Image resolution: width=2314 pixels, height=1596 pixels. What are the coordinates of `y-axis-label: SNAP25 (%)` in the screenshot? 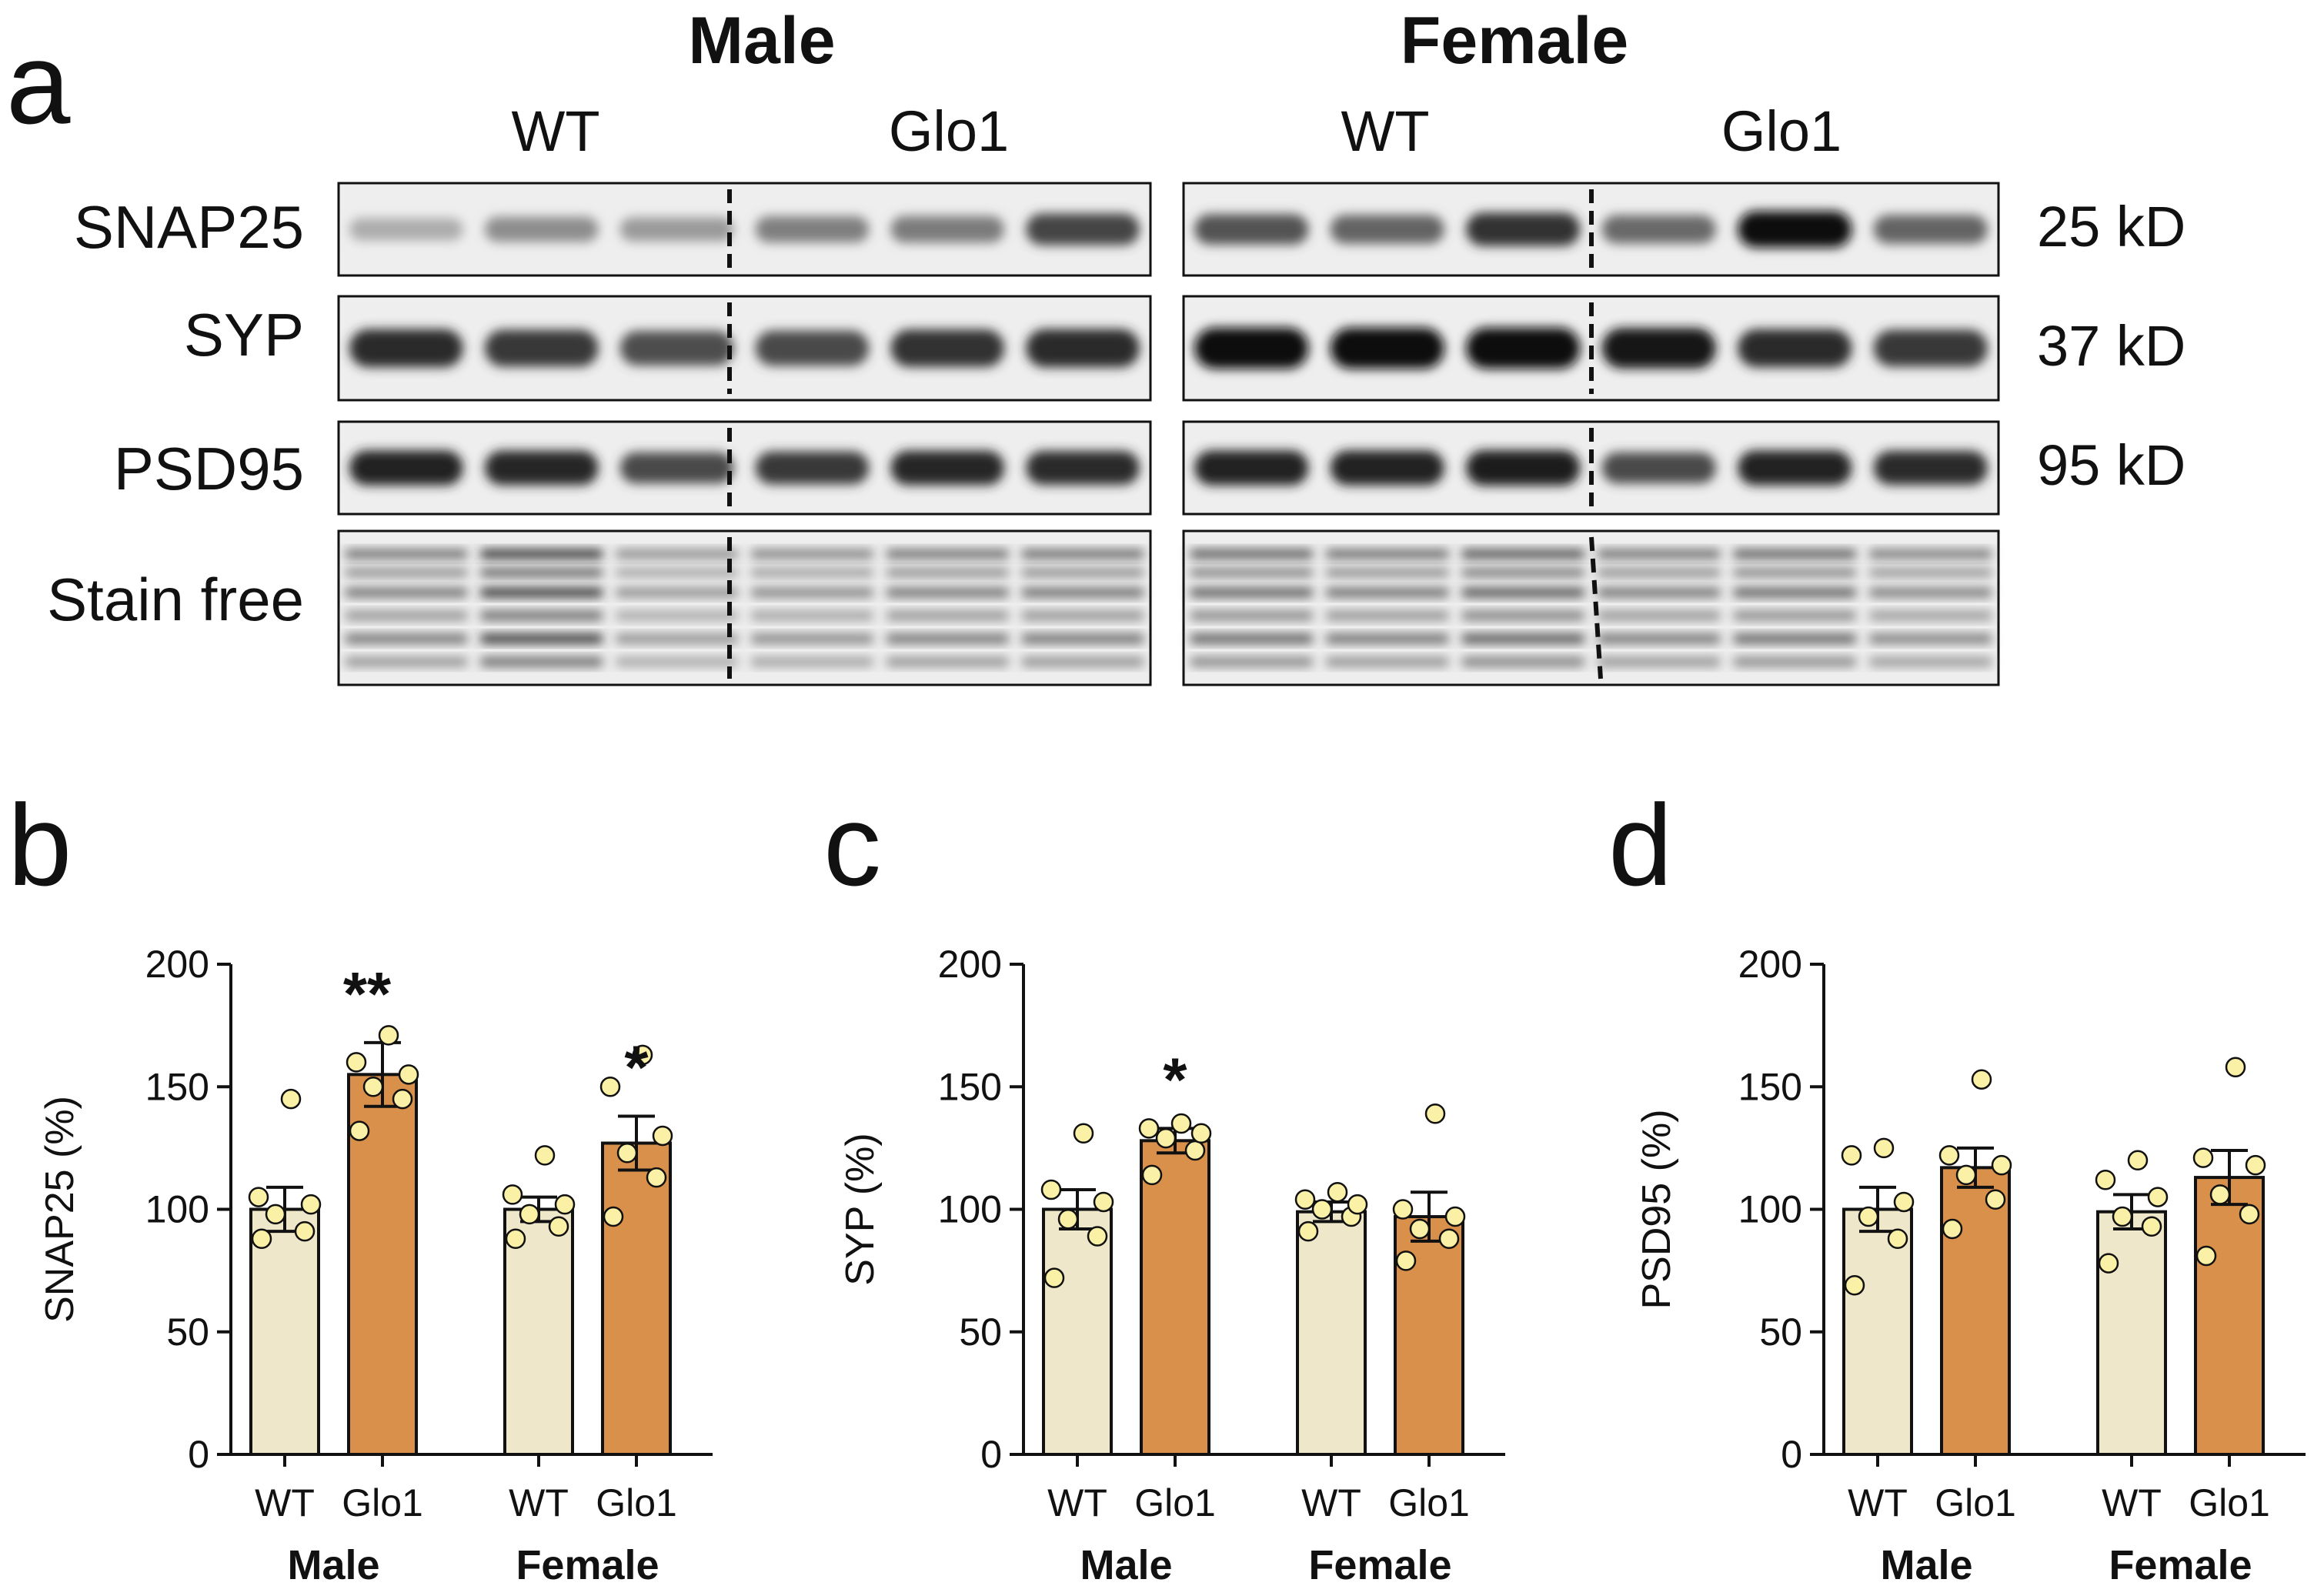 It's located at (60, 1210).